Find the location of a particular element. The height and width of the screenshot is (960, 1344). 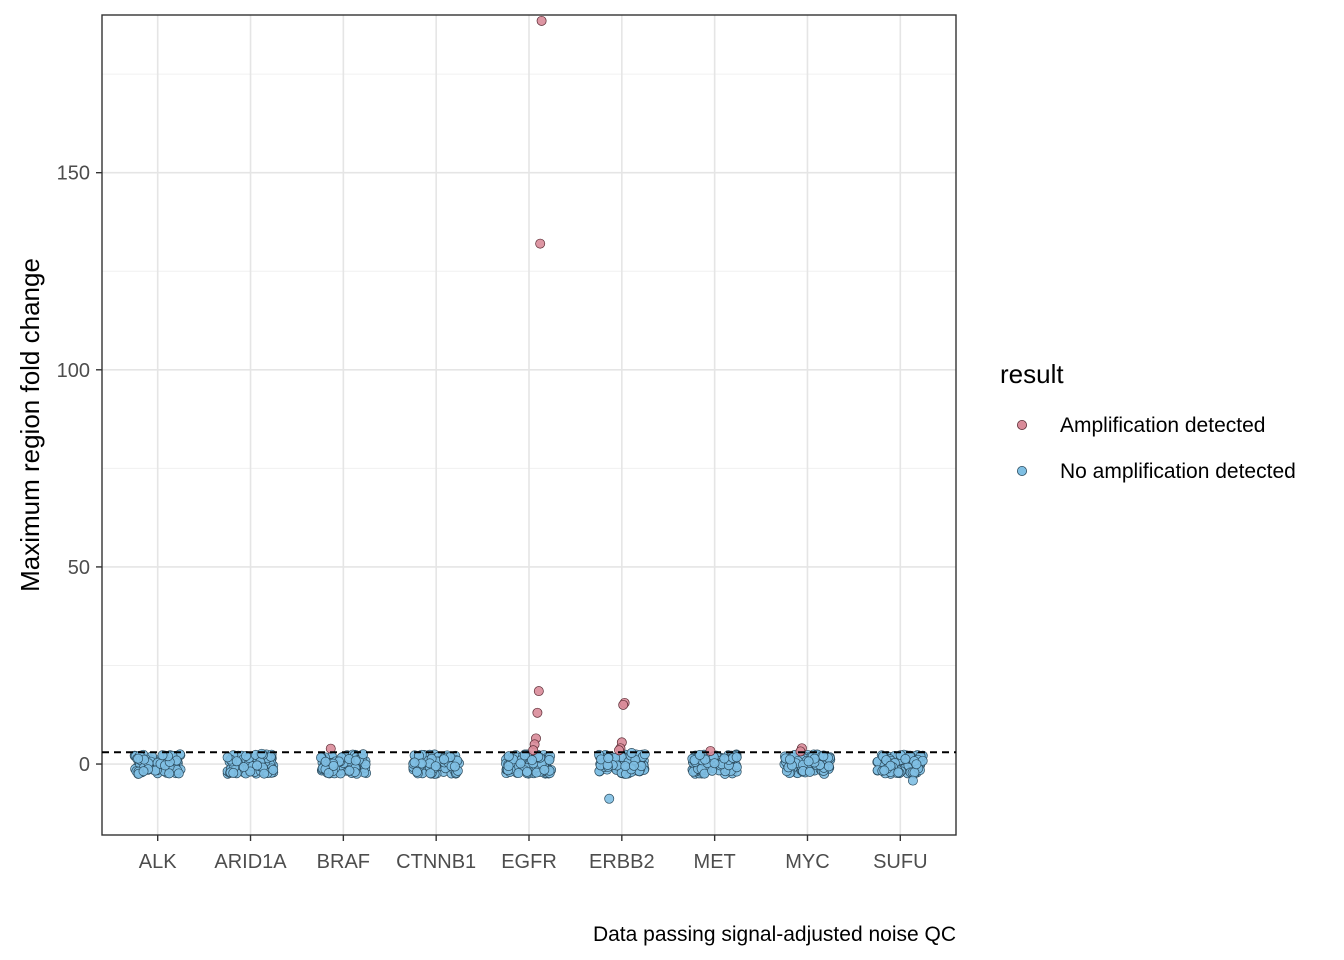

legend-label: No amplification detected is located at coordinates (1178, 471).